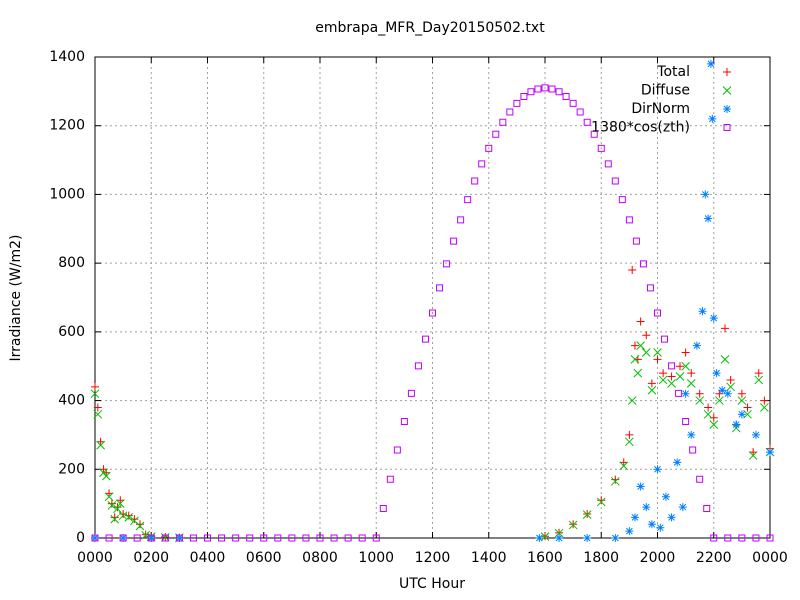 This screenshot has height=600, width=800. Describe the element at coordinates (489, 558) in the screenshot. I see `x-tick-label: 1400` at that location.